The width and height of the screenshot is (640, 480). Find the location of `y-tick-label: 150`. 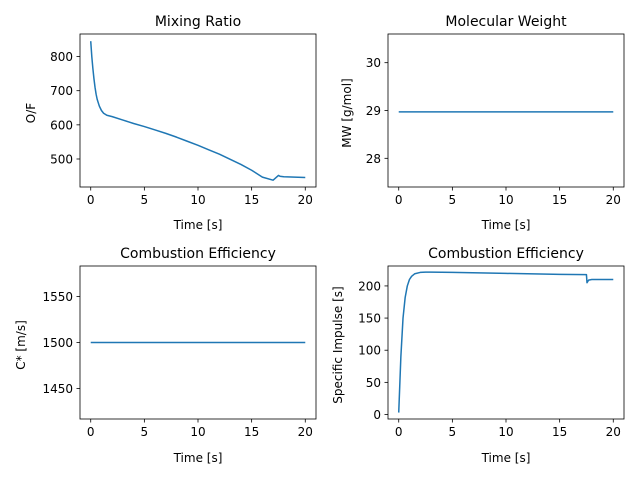

y-tick-label: 150 is located at coordinates (369, 319).